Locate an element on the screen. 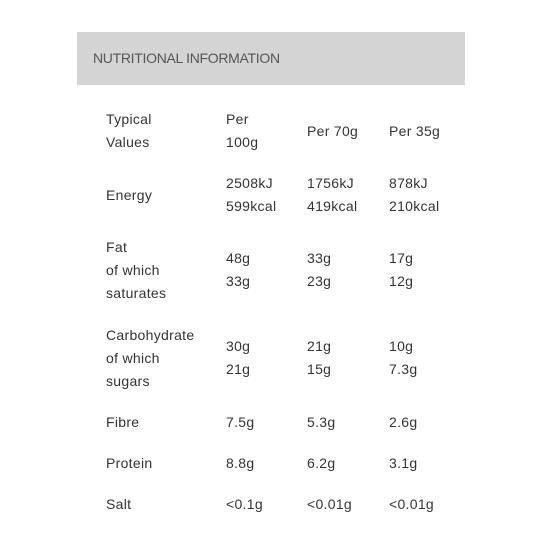 This screenshot has height=560, width=560. row-label: Values is located at coordinates (128, 142).